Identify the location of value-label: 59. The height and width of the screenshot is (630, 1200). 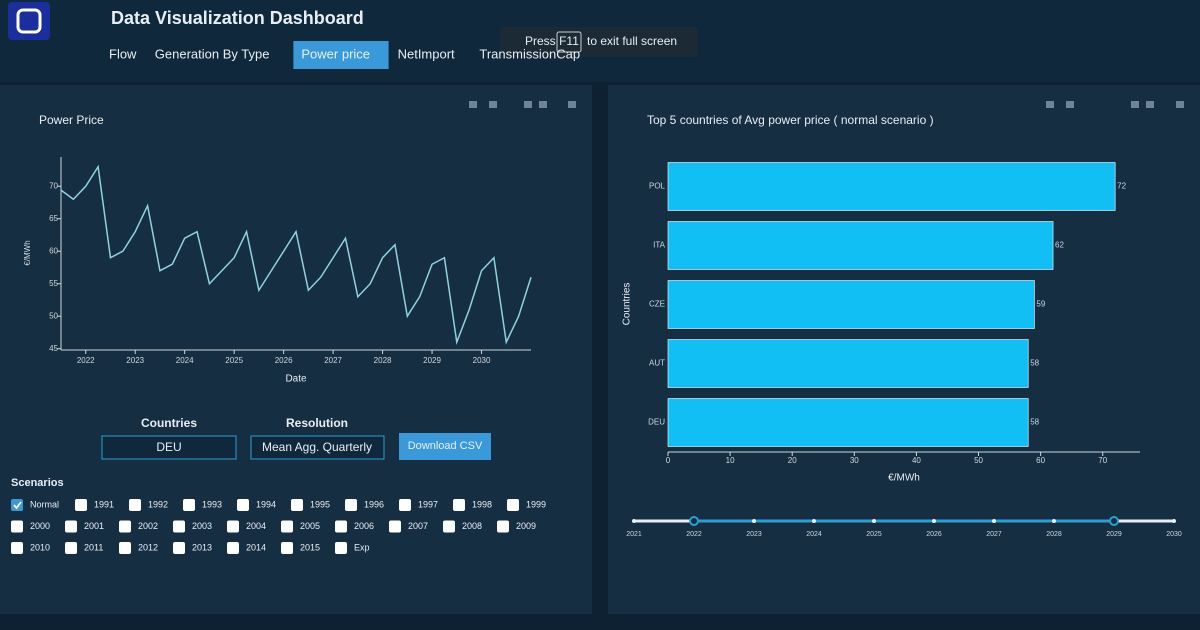
(1040, 304).